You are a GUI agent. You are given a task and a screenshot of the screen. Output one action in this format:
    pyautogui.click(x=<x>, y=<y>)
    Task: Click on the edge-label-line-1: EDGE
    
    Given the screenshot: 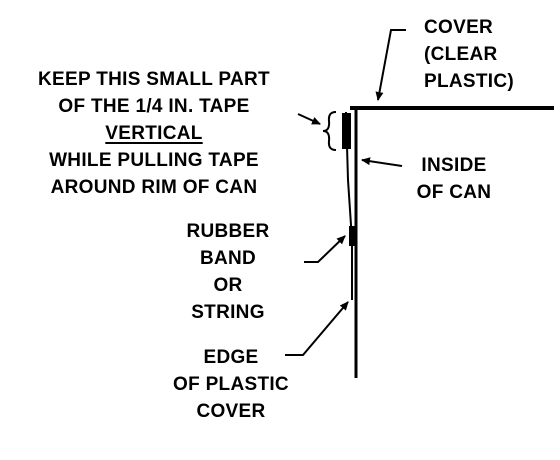 What is the action you would take?
    pyautogui.click(x=231, y=357)
    